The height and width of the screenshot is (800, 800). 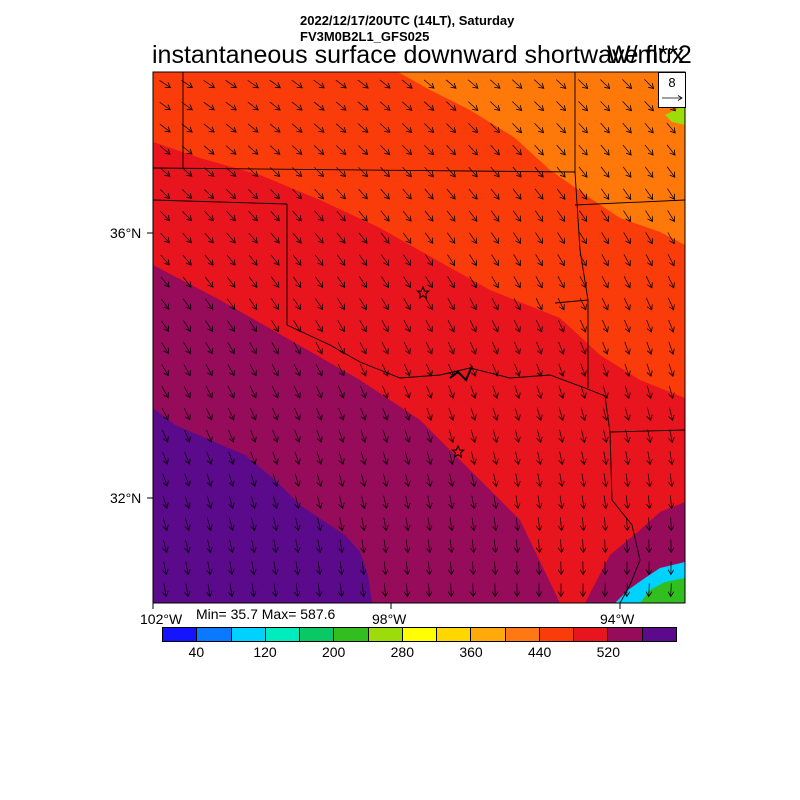 I want to click on colorbar, so click(x=419, y=634).